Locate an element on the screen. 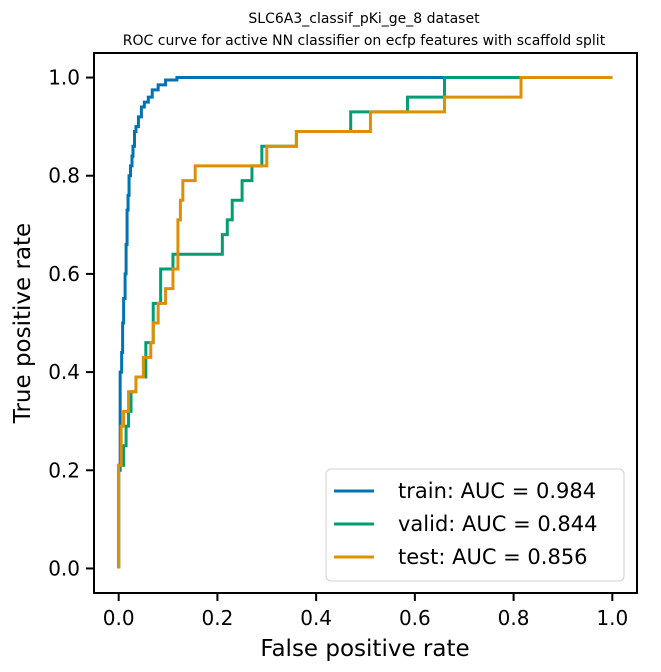 This screenshot has height=672, width=661. y-tick-label: 0.2 is located at coordinates (64, 470).